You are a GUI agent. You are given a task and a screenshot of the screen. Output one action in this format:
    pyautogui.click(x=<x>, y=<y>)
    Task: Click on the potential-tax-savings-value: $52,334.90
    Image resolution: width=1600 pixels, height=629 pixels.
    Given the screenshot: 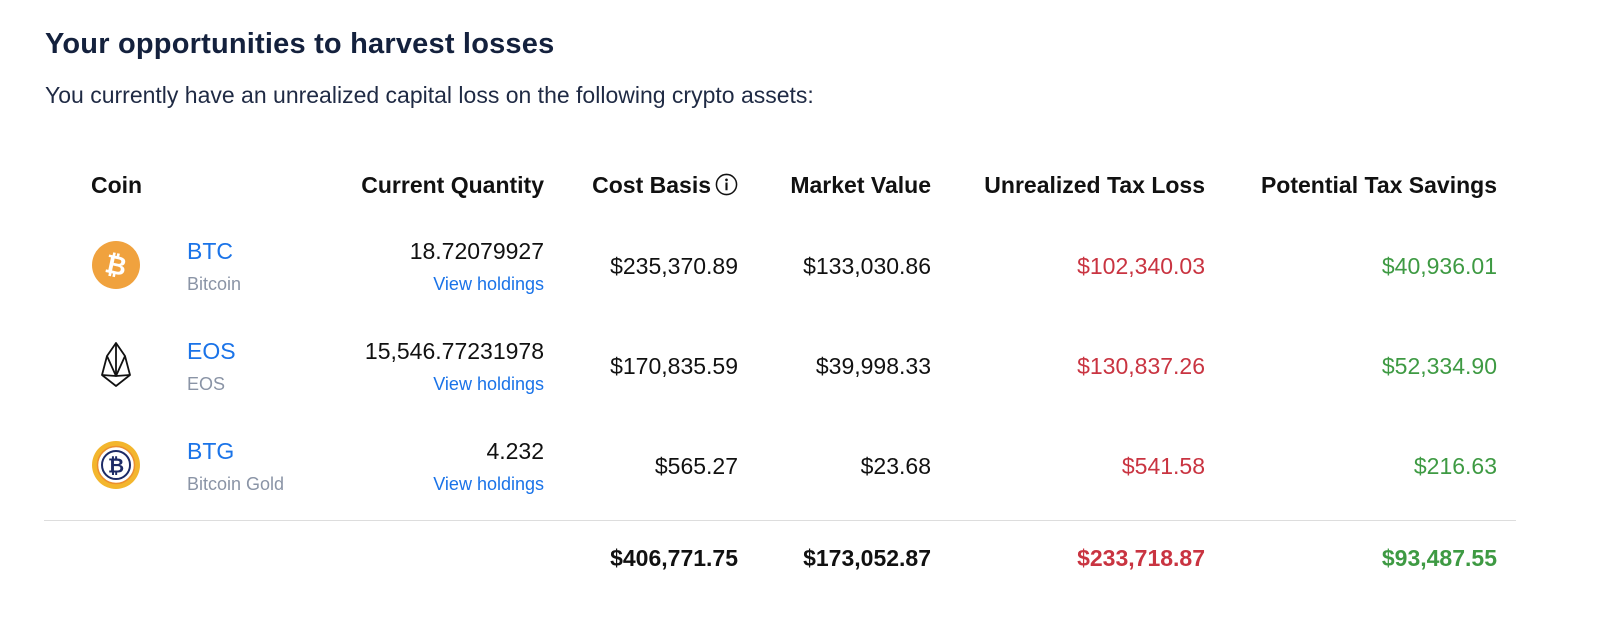 What is the action you would take?
    pyautogui.click(x=1439, y=366)
    